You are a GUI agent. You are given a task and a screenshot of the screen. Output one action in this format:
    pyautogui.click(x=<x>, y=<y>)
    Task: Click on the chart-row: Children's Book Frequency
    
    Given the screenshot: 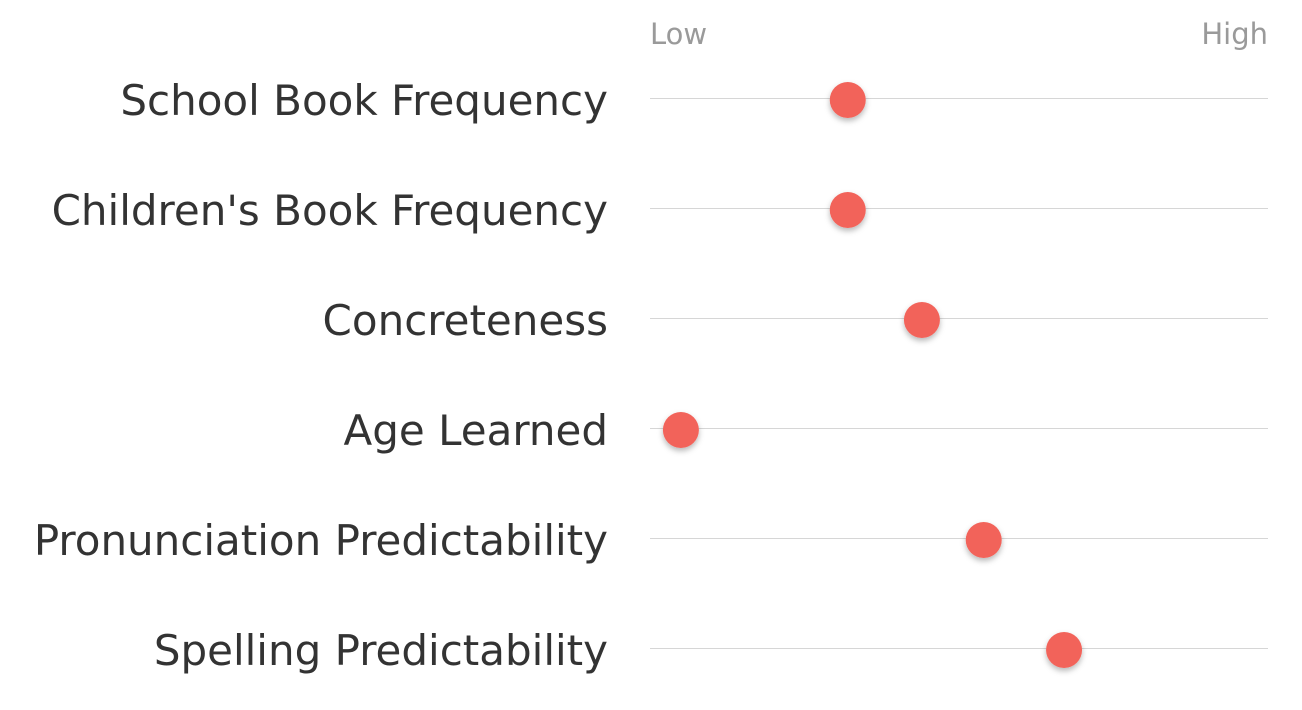 What is the action you would take?
    pyautogui.click(x=660, y=210)
    